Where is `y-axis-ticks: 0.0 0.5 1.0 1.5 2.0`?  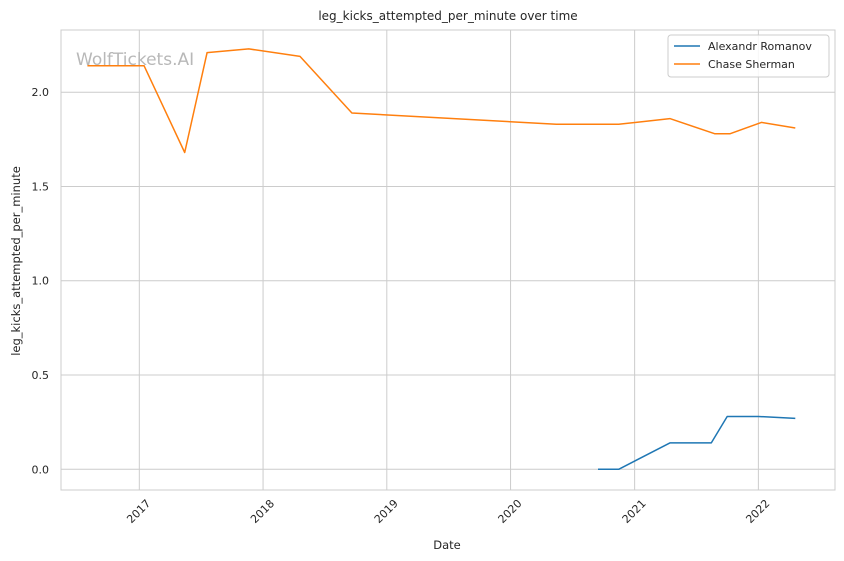
y-axis-ticks: 0.0 0.5 1.0 1.5 2.0 is located at coordinates (41, 281).